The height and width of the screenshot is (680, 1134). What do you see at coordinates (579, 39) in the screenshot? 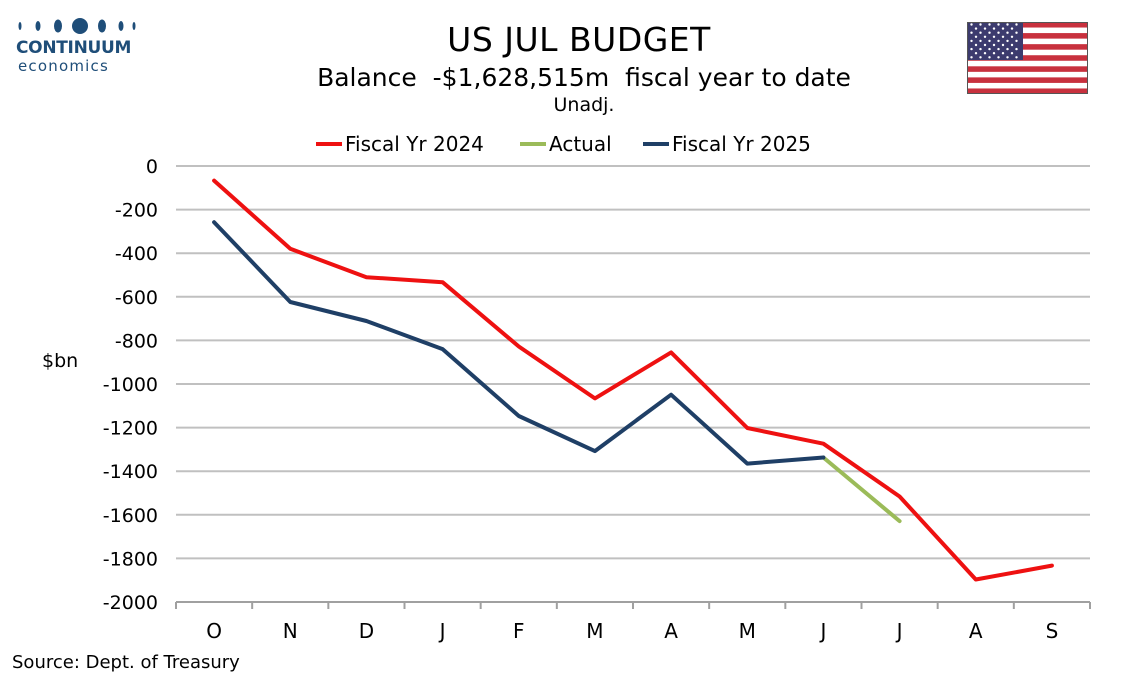
I see `chart-title: US JUL BUDGET` at bounding box center [579, 39].